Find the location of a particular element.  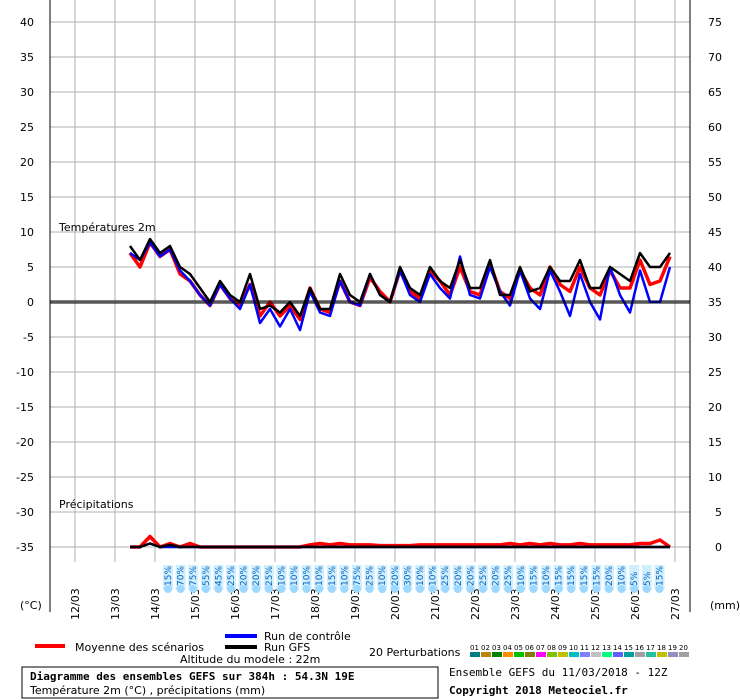

perturbation-id: 05 is located at coordinates (518, 648).